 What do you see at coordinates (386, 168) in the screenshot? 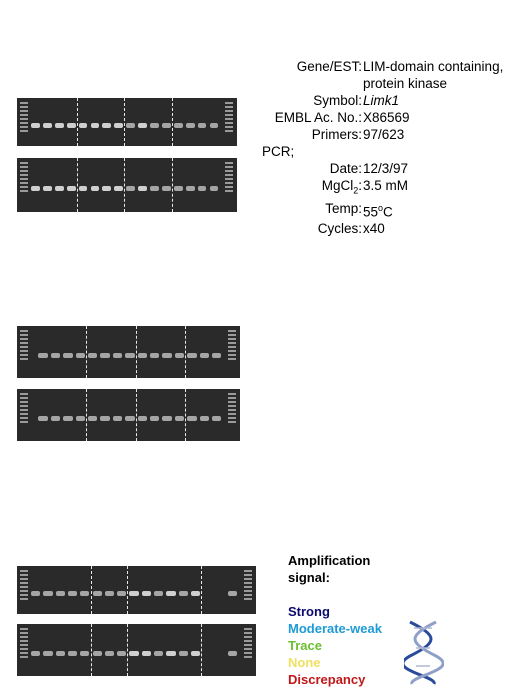
I see `date-value: 12/3/97` at bounding box center [386, 168].